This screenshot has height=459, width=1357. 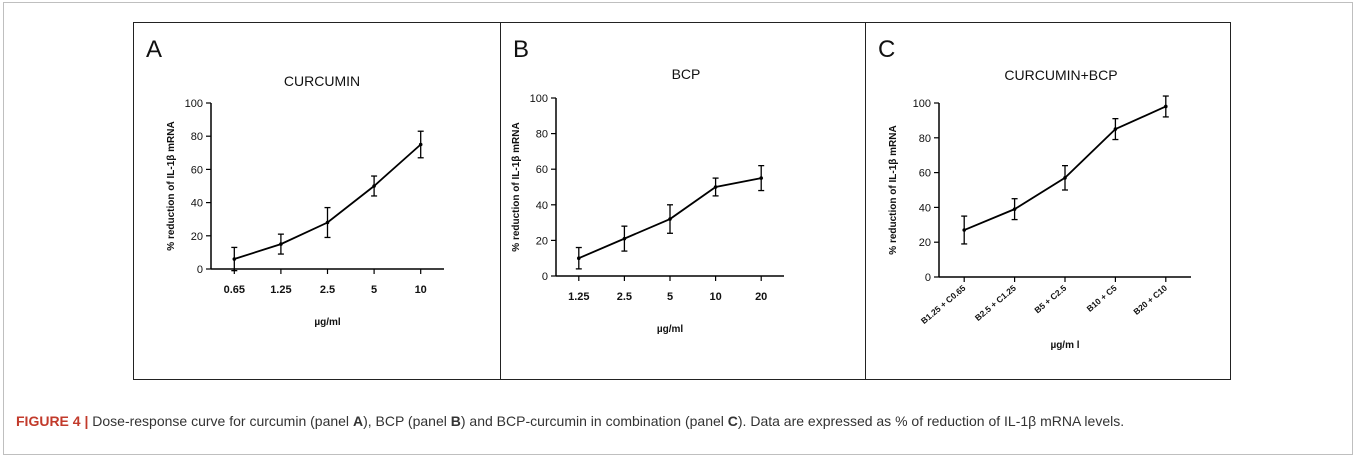 What do you see at coordinates (761, 297) in the screenshot?
I see `x-tick-label: 20` at bounding box center [761, 297].